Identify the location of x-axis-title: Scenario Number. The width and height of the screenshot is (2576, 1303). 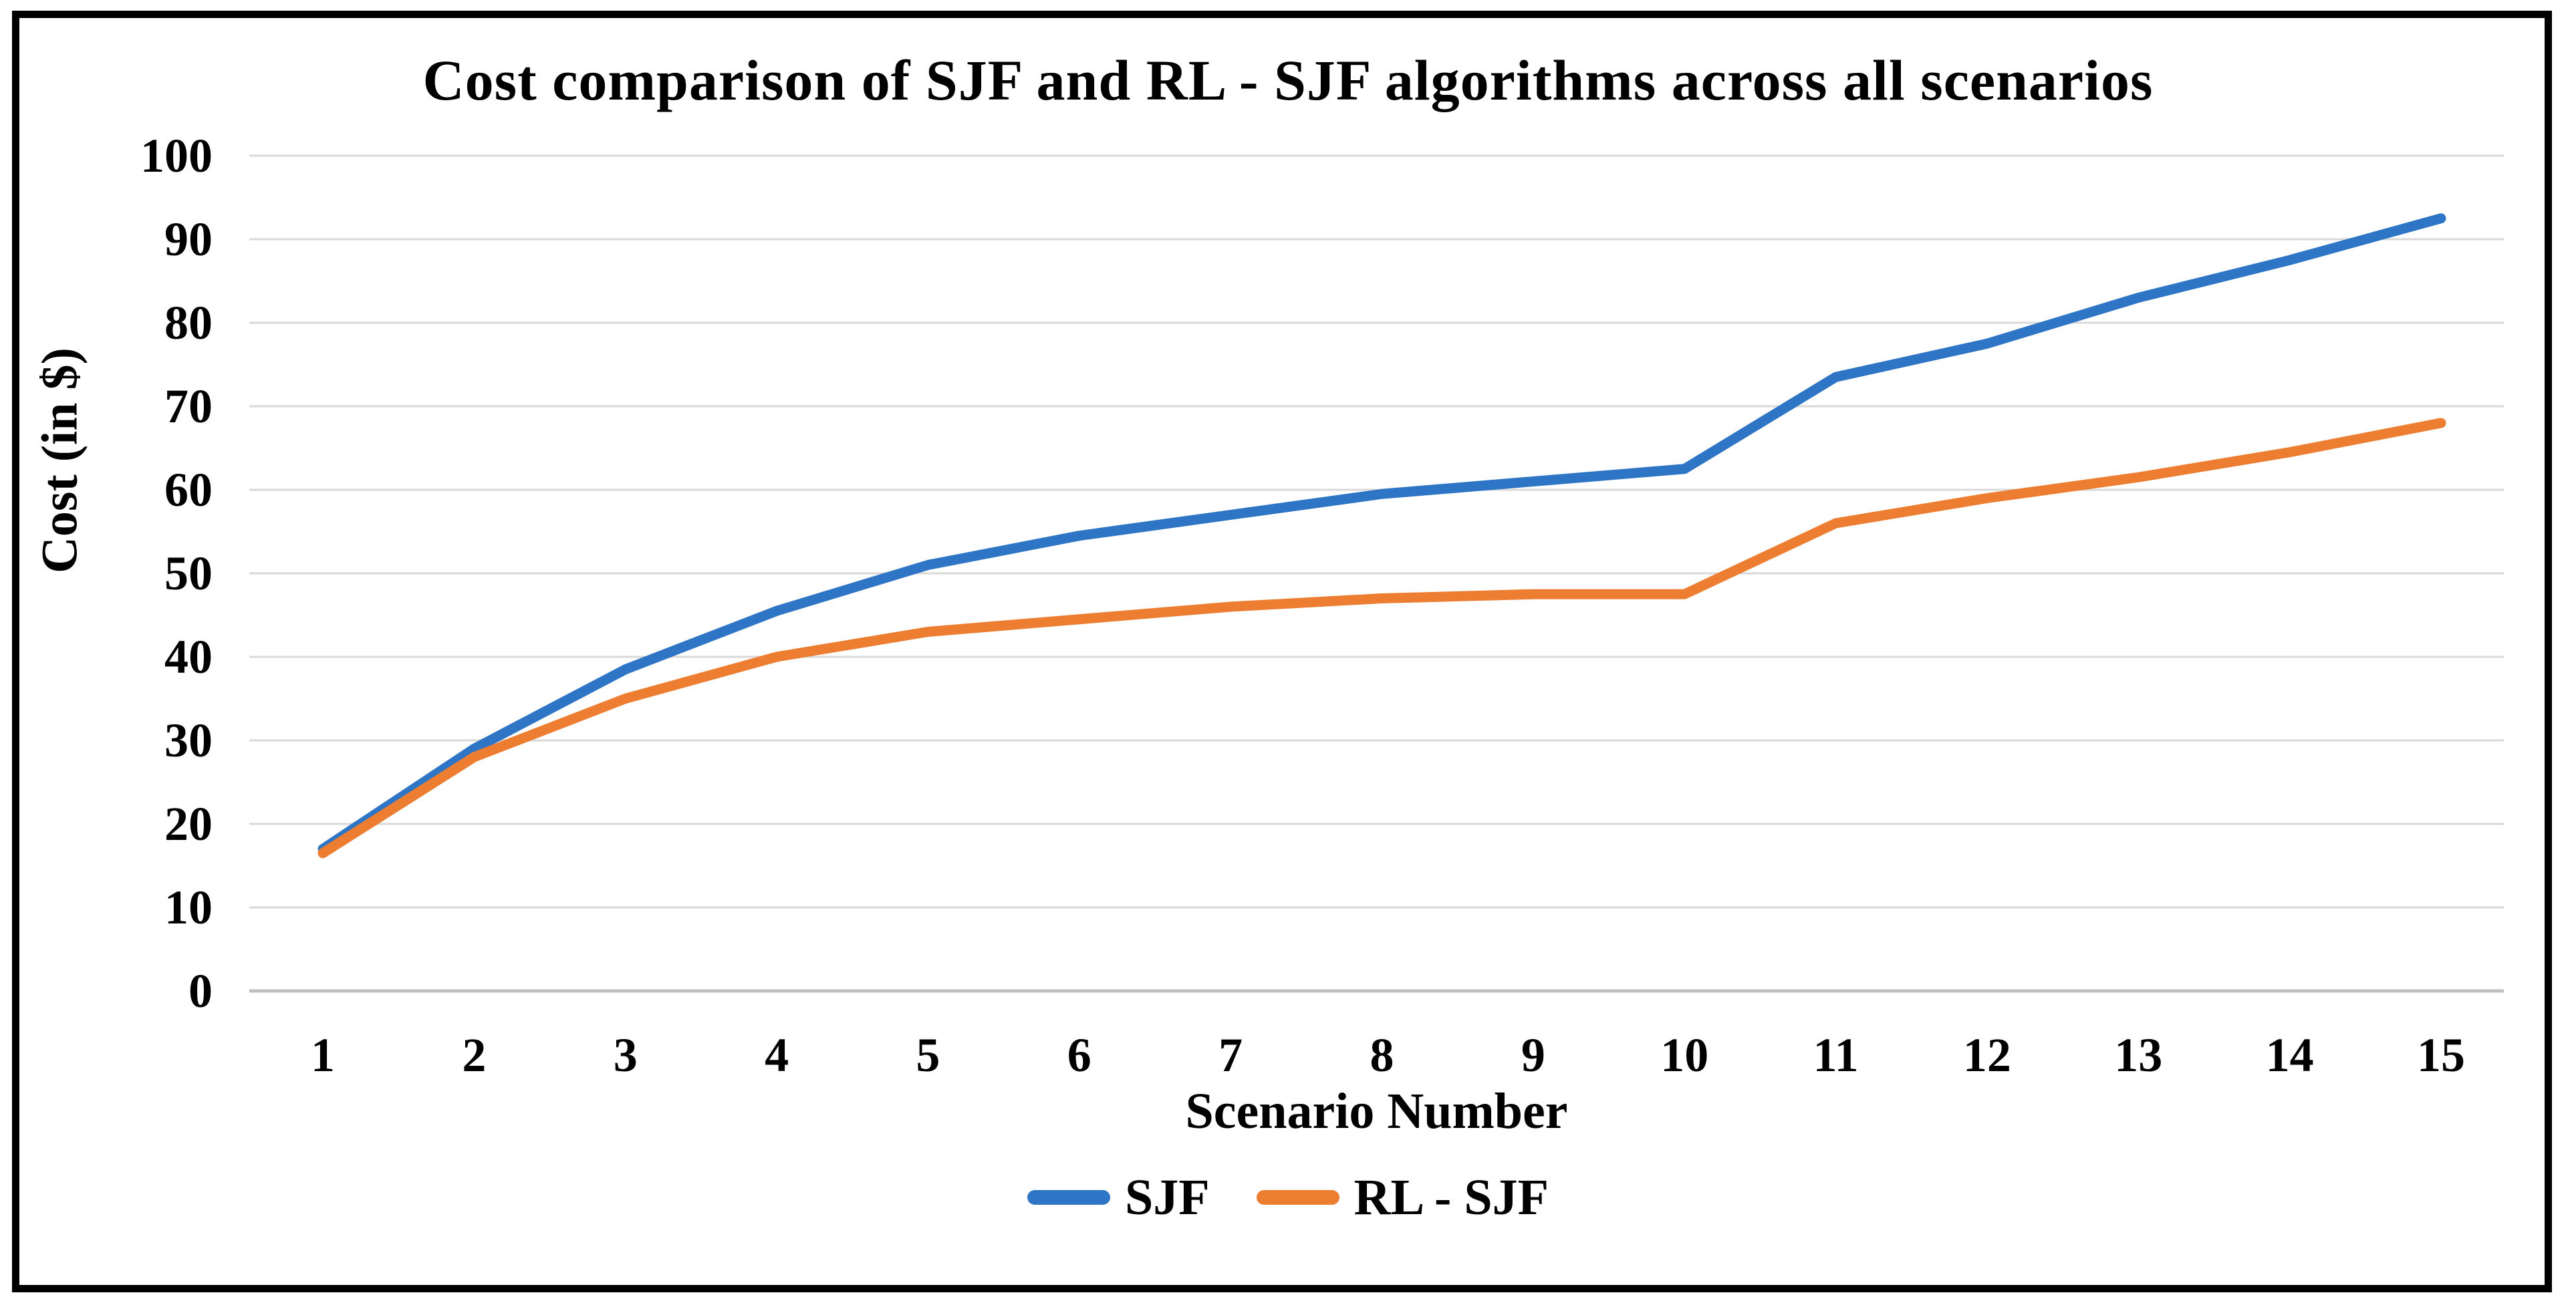
(1376, 1111).